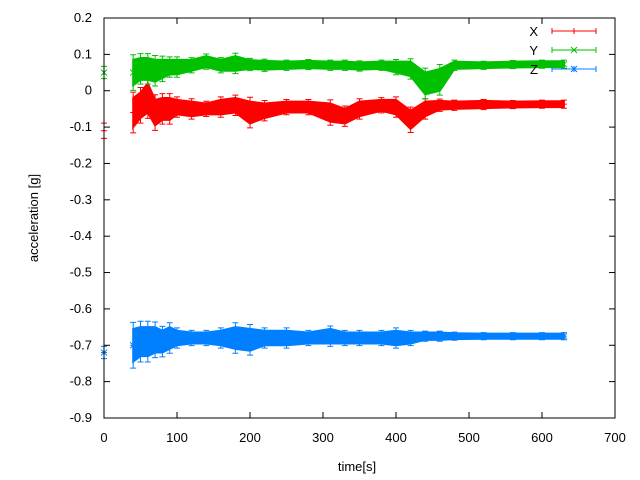 This screenshot has height=480, width=640. I want to click on x-tick-label: 500, so click(469, 437).